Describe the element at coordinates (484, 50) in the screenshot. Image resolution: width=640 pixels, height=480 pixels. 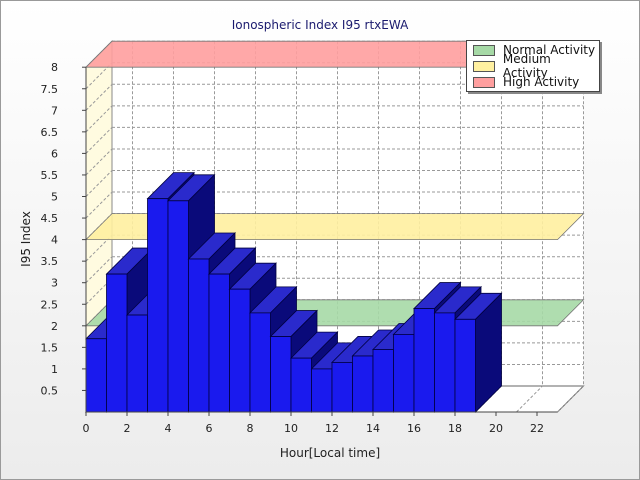
I see `legend-swatch-normal` at that location.